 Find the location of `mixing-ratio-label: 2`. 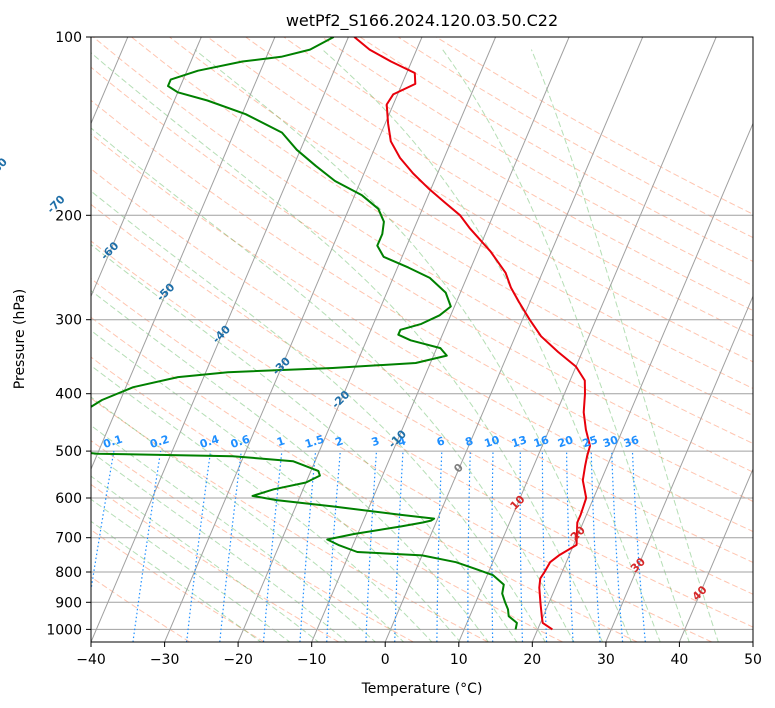

mixing-ratio-label: 2 is located at coordinates (339, 441).